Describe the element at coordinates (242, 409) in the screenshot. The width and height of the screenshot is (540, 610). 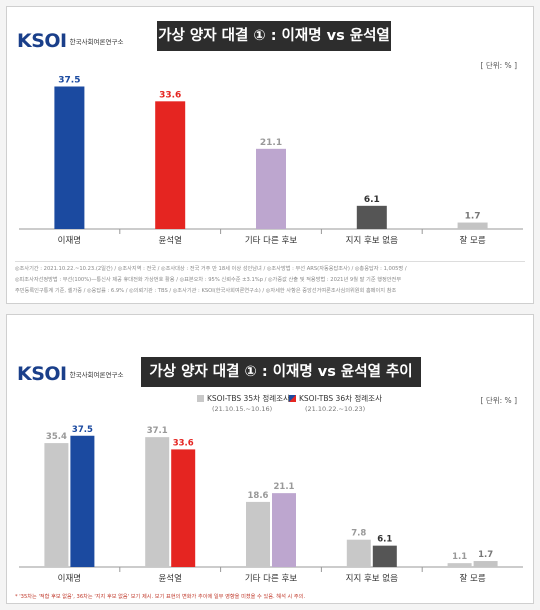
I see `legend-date: (21.10.15.~10.16)` at that location.